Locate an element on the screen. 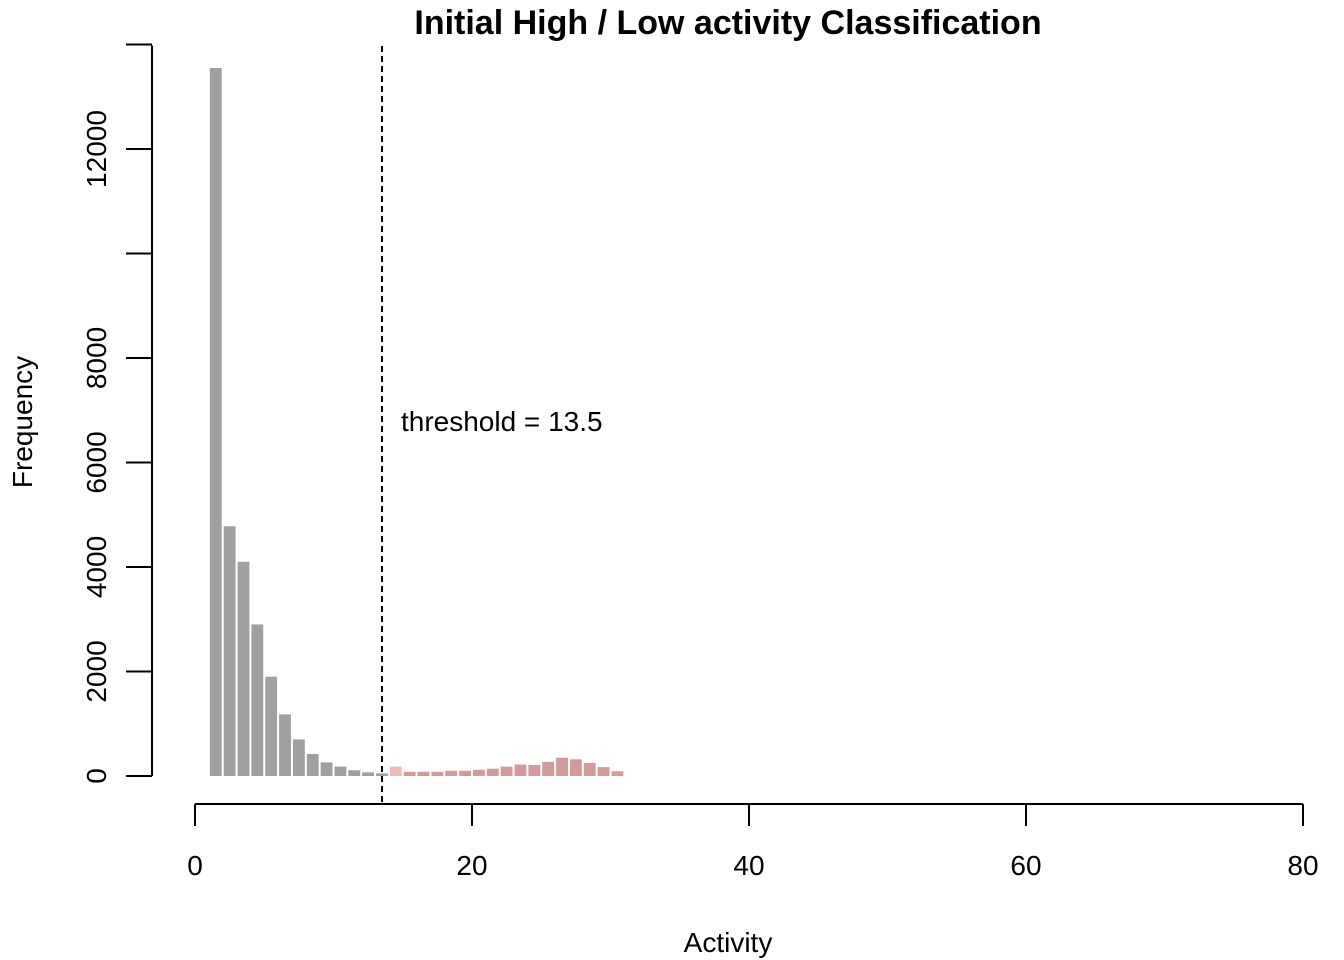 The height and width of the screenshot is (960, 1344). threshold-group: threshold = 13.5 is located at coordinates (491, 426).